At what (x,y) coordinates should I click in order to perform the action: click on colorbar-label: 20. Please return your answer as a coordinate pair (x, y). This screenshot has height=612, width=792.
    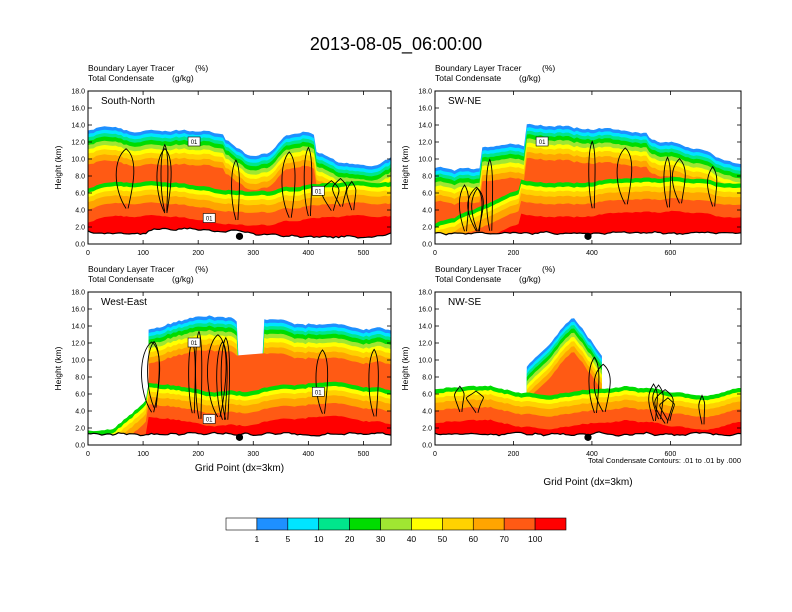
    Looking at the image, I should click on (350, 539).